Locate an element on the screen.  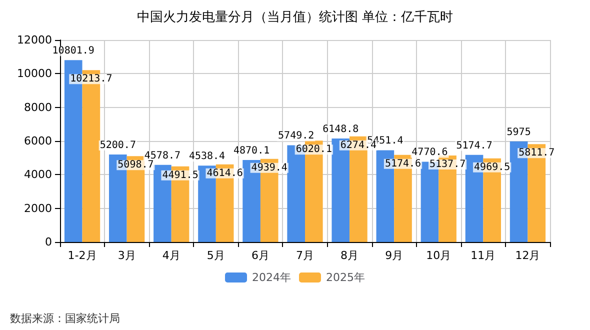
data-label: 5975 is located at coordinates (518, 132).